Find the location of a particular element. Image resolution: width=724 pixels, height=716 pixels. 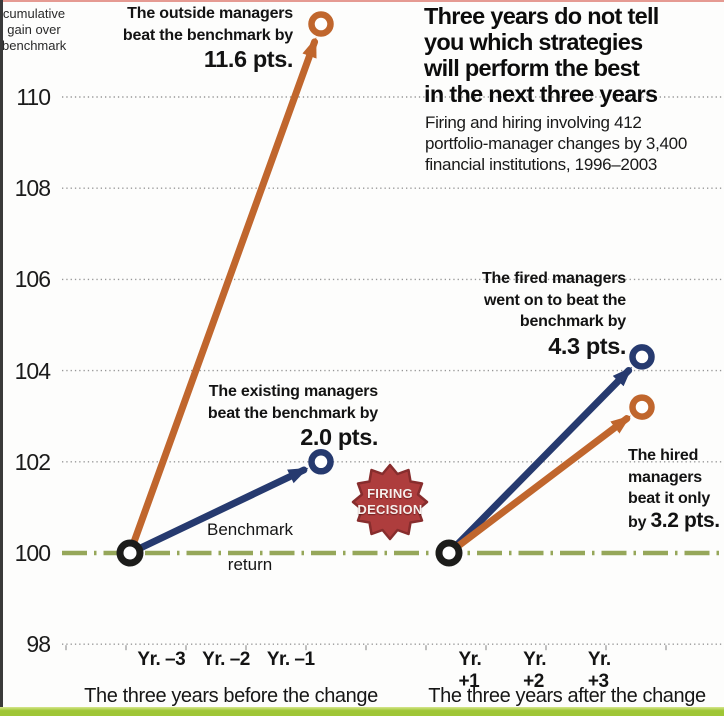

chart-title-line: in the next three years is located at coordinates (541, 94).